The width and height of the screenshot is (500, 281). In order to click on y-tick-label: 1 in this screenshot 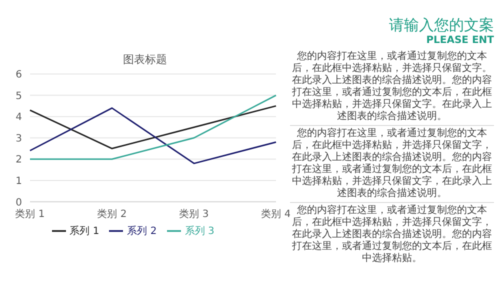, I will do `click(19, 181)`.